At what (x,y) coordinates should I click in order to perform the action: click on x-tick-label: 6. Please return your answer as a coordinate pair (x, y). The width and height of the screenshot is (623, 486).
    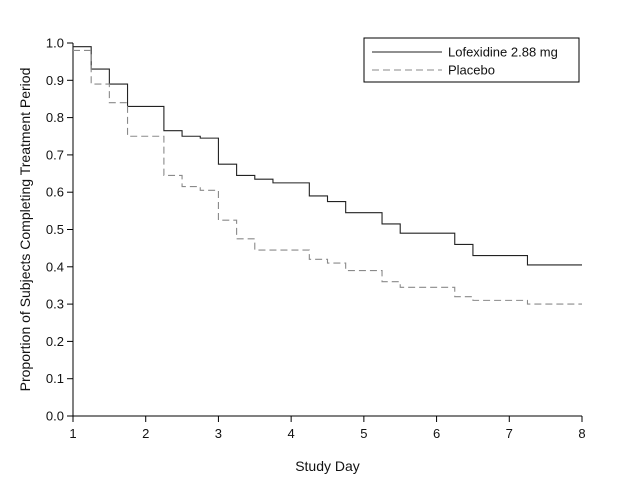
    Looking at the image, I should click on (436, 433).